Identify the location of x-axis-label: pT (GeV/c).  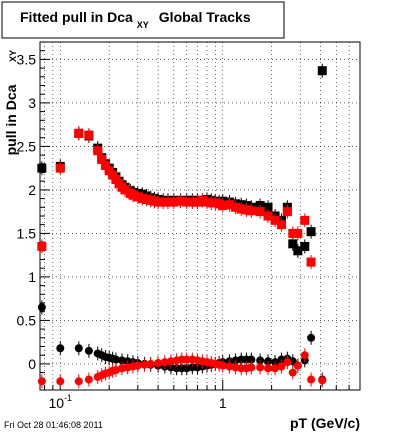
(325, 423).